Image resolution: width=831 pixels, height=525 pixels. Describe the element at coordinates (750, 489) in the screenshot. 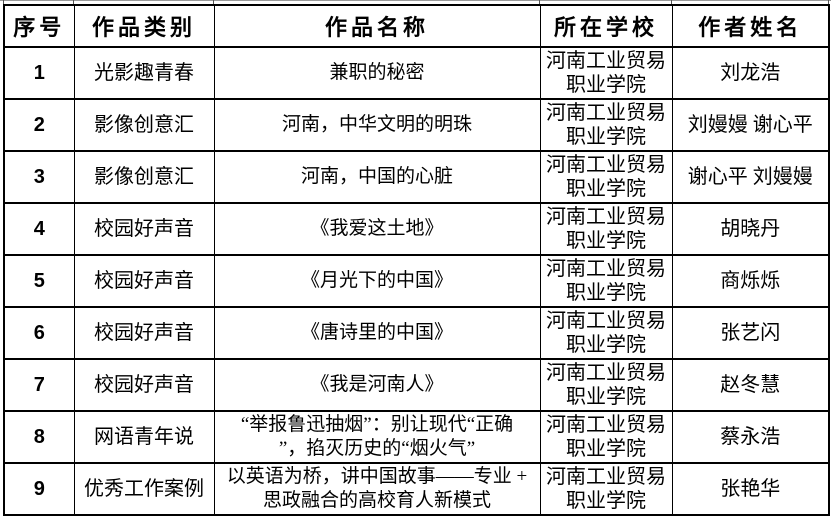

I see `cell-author: 张艳华` at that location.